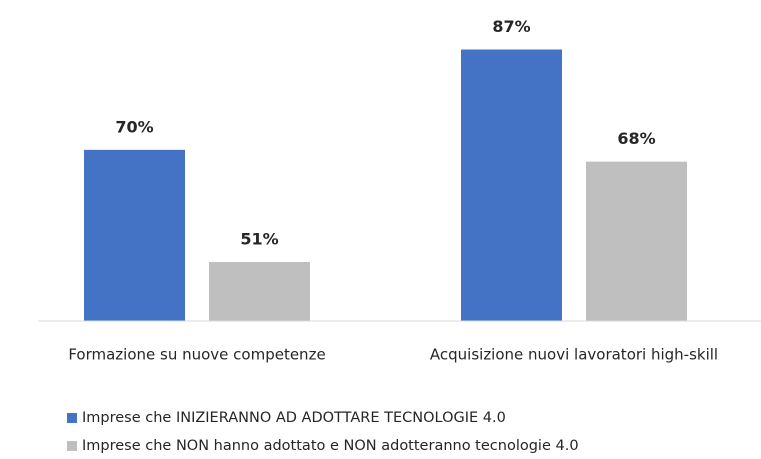 Image resolution: width=761 pixels, height=459 pixels. Describe the element at coordinates (196, 355) in the screenshot. I see `x-tick-label: Formazione su nuove competenze` at that location.